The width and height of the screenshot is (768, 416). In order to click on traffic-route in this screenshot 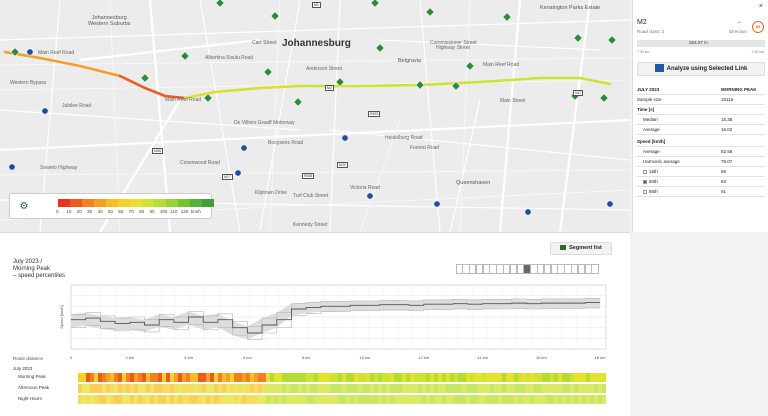, I will do `click(455, 82)`.